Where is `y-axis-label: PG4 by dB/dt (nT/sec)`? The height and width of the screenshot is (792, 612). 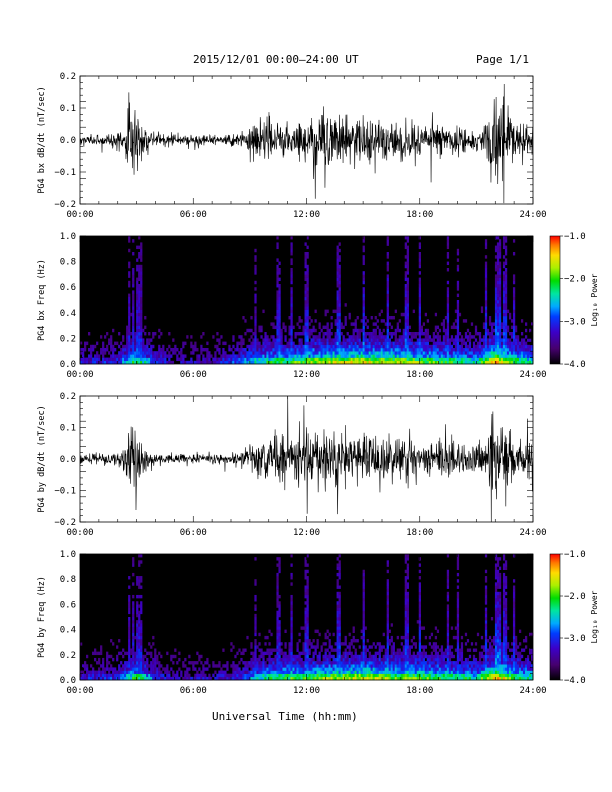
y-axis-label: PG4 by dB/dt (nT/sec) is located at coordinates (42, 458).